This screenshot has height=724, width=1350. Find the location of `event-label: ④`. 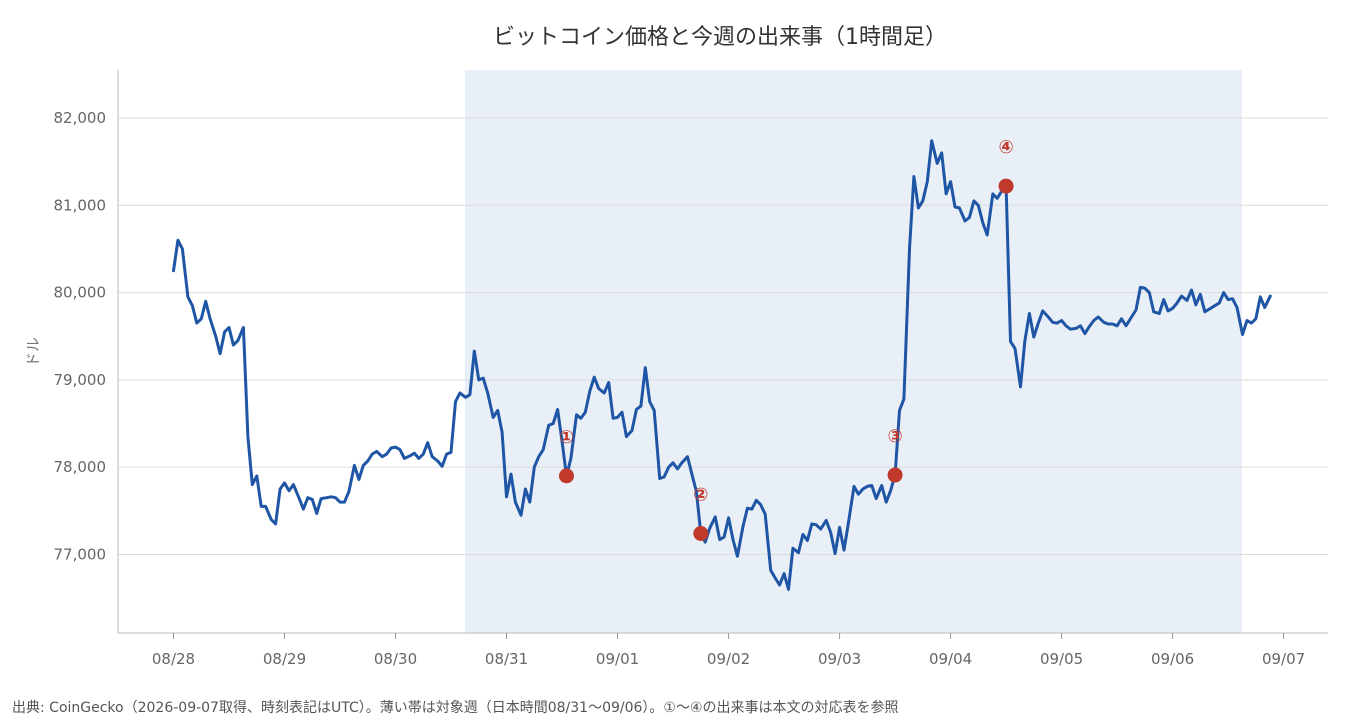

event-label: ④ is located at coordinates (1005, 147).